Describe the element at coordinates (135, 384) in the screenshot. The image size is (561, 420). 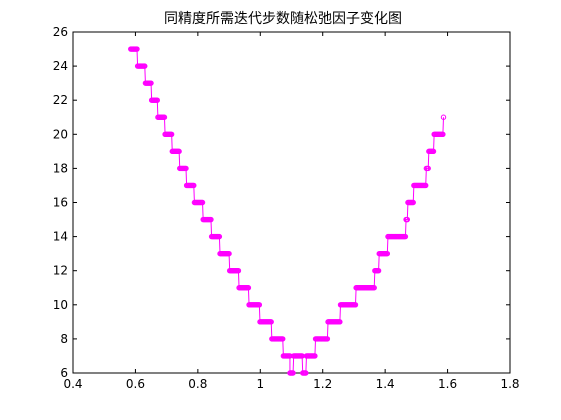
I see `x-tick-label: 0.6` at that location.